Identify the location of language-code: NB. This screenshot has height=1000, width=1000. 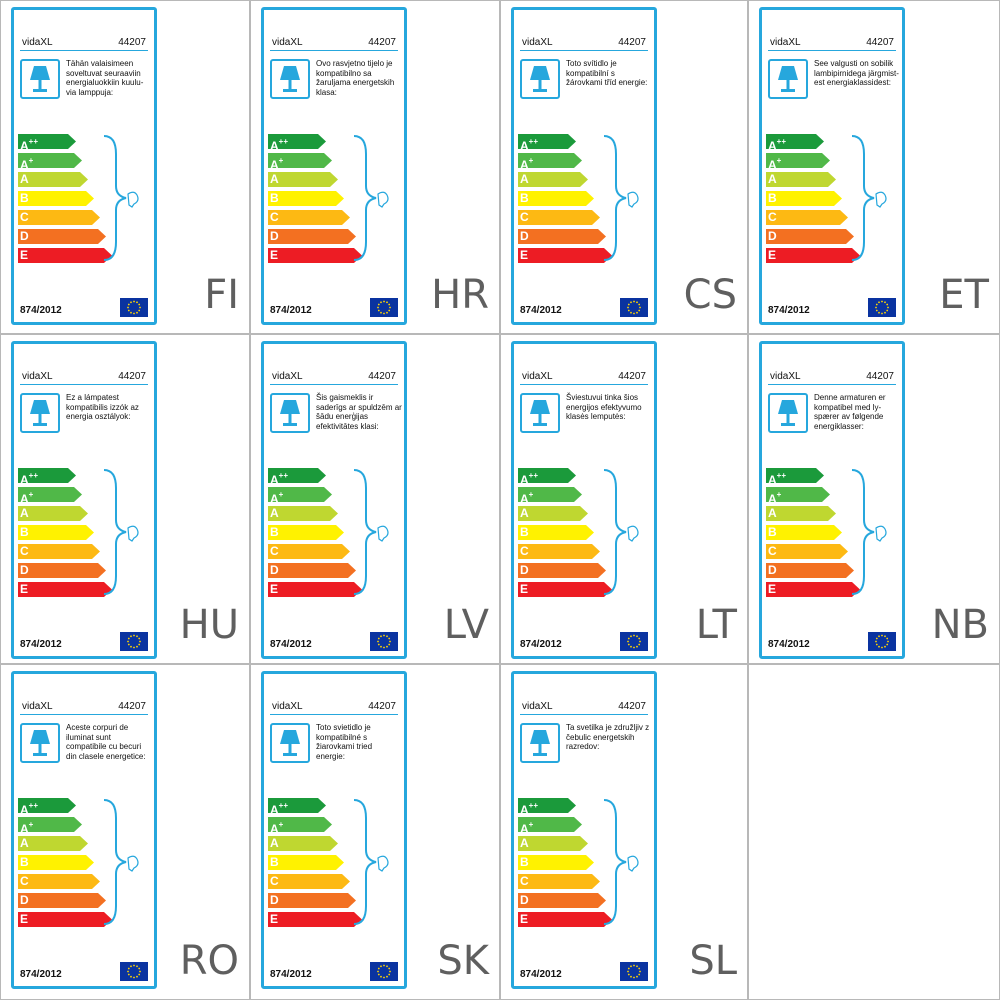
(960, 625).